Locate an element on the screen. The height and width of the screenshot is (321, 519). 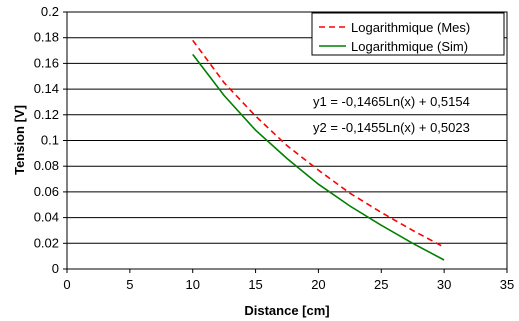
x-axis: 0 5 10 15 20 25 30 35 is located at coordinates (288, 280).